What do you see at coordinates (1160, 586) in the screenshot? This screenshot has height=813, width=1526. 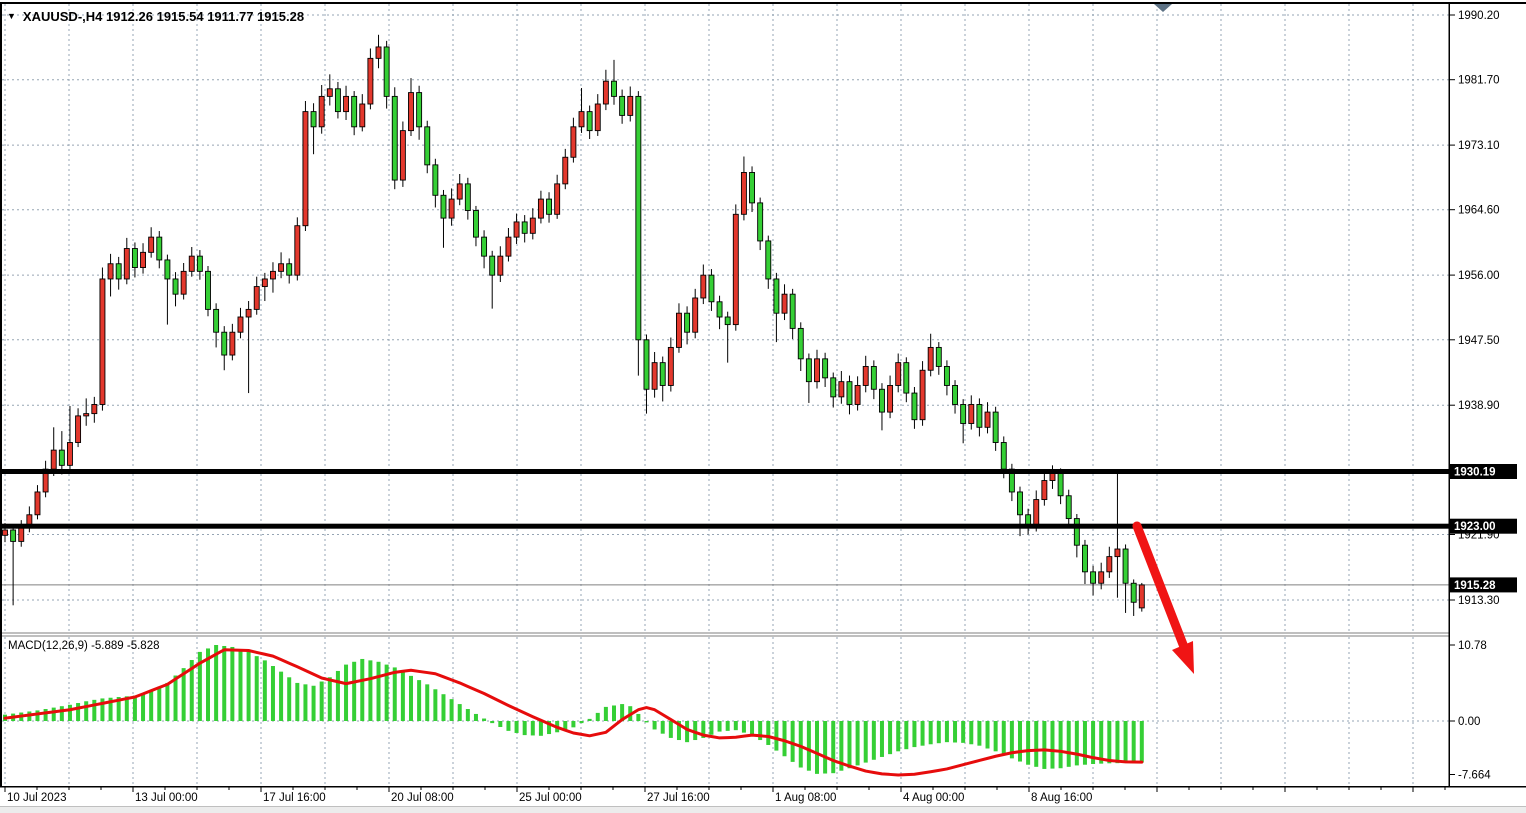 I see `trend-arrow-shaft` at bounding box center [1160, 586].